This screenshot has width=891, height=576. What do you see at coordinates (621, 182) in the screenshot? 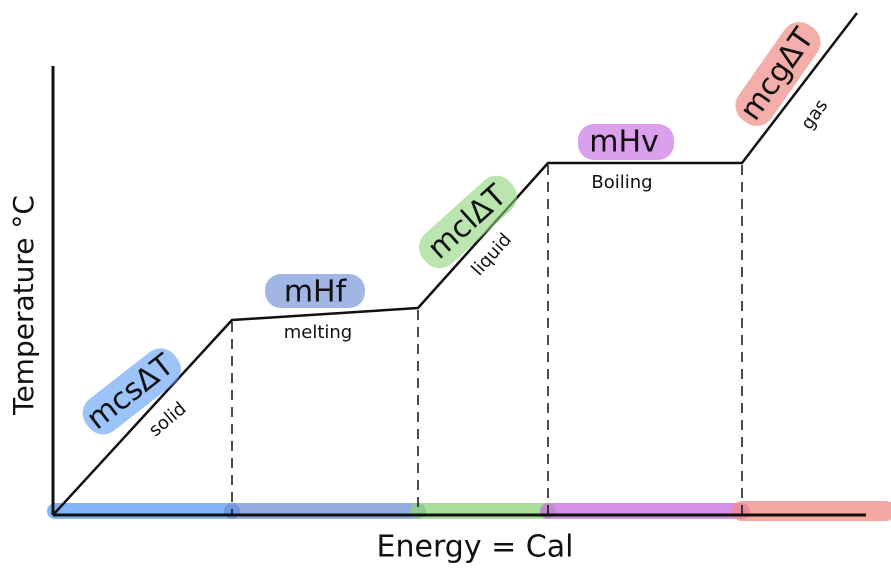
I see `phase-label-boiling: Boiling` at bounding box center [621, 182].